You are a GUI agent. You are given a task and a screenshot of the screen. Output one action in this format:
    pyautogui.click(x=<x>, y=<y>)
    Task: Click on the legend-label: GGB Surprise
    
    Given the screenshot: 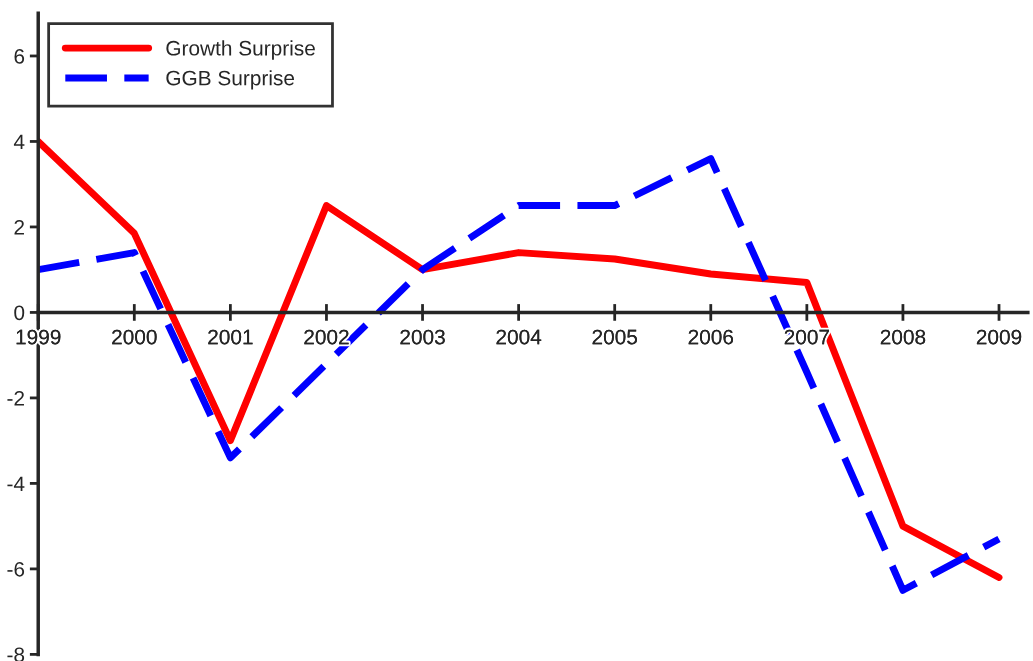 What is the action you would take?
    pyautogui.click(x=230, y=80)
    